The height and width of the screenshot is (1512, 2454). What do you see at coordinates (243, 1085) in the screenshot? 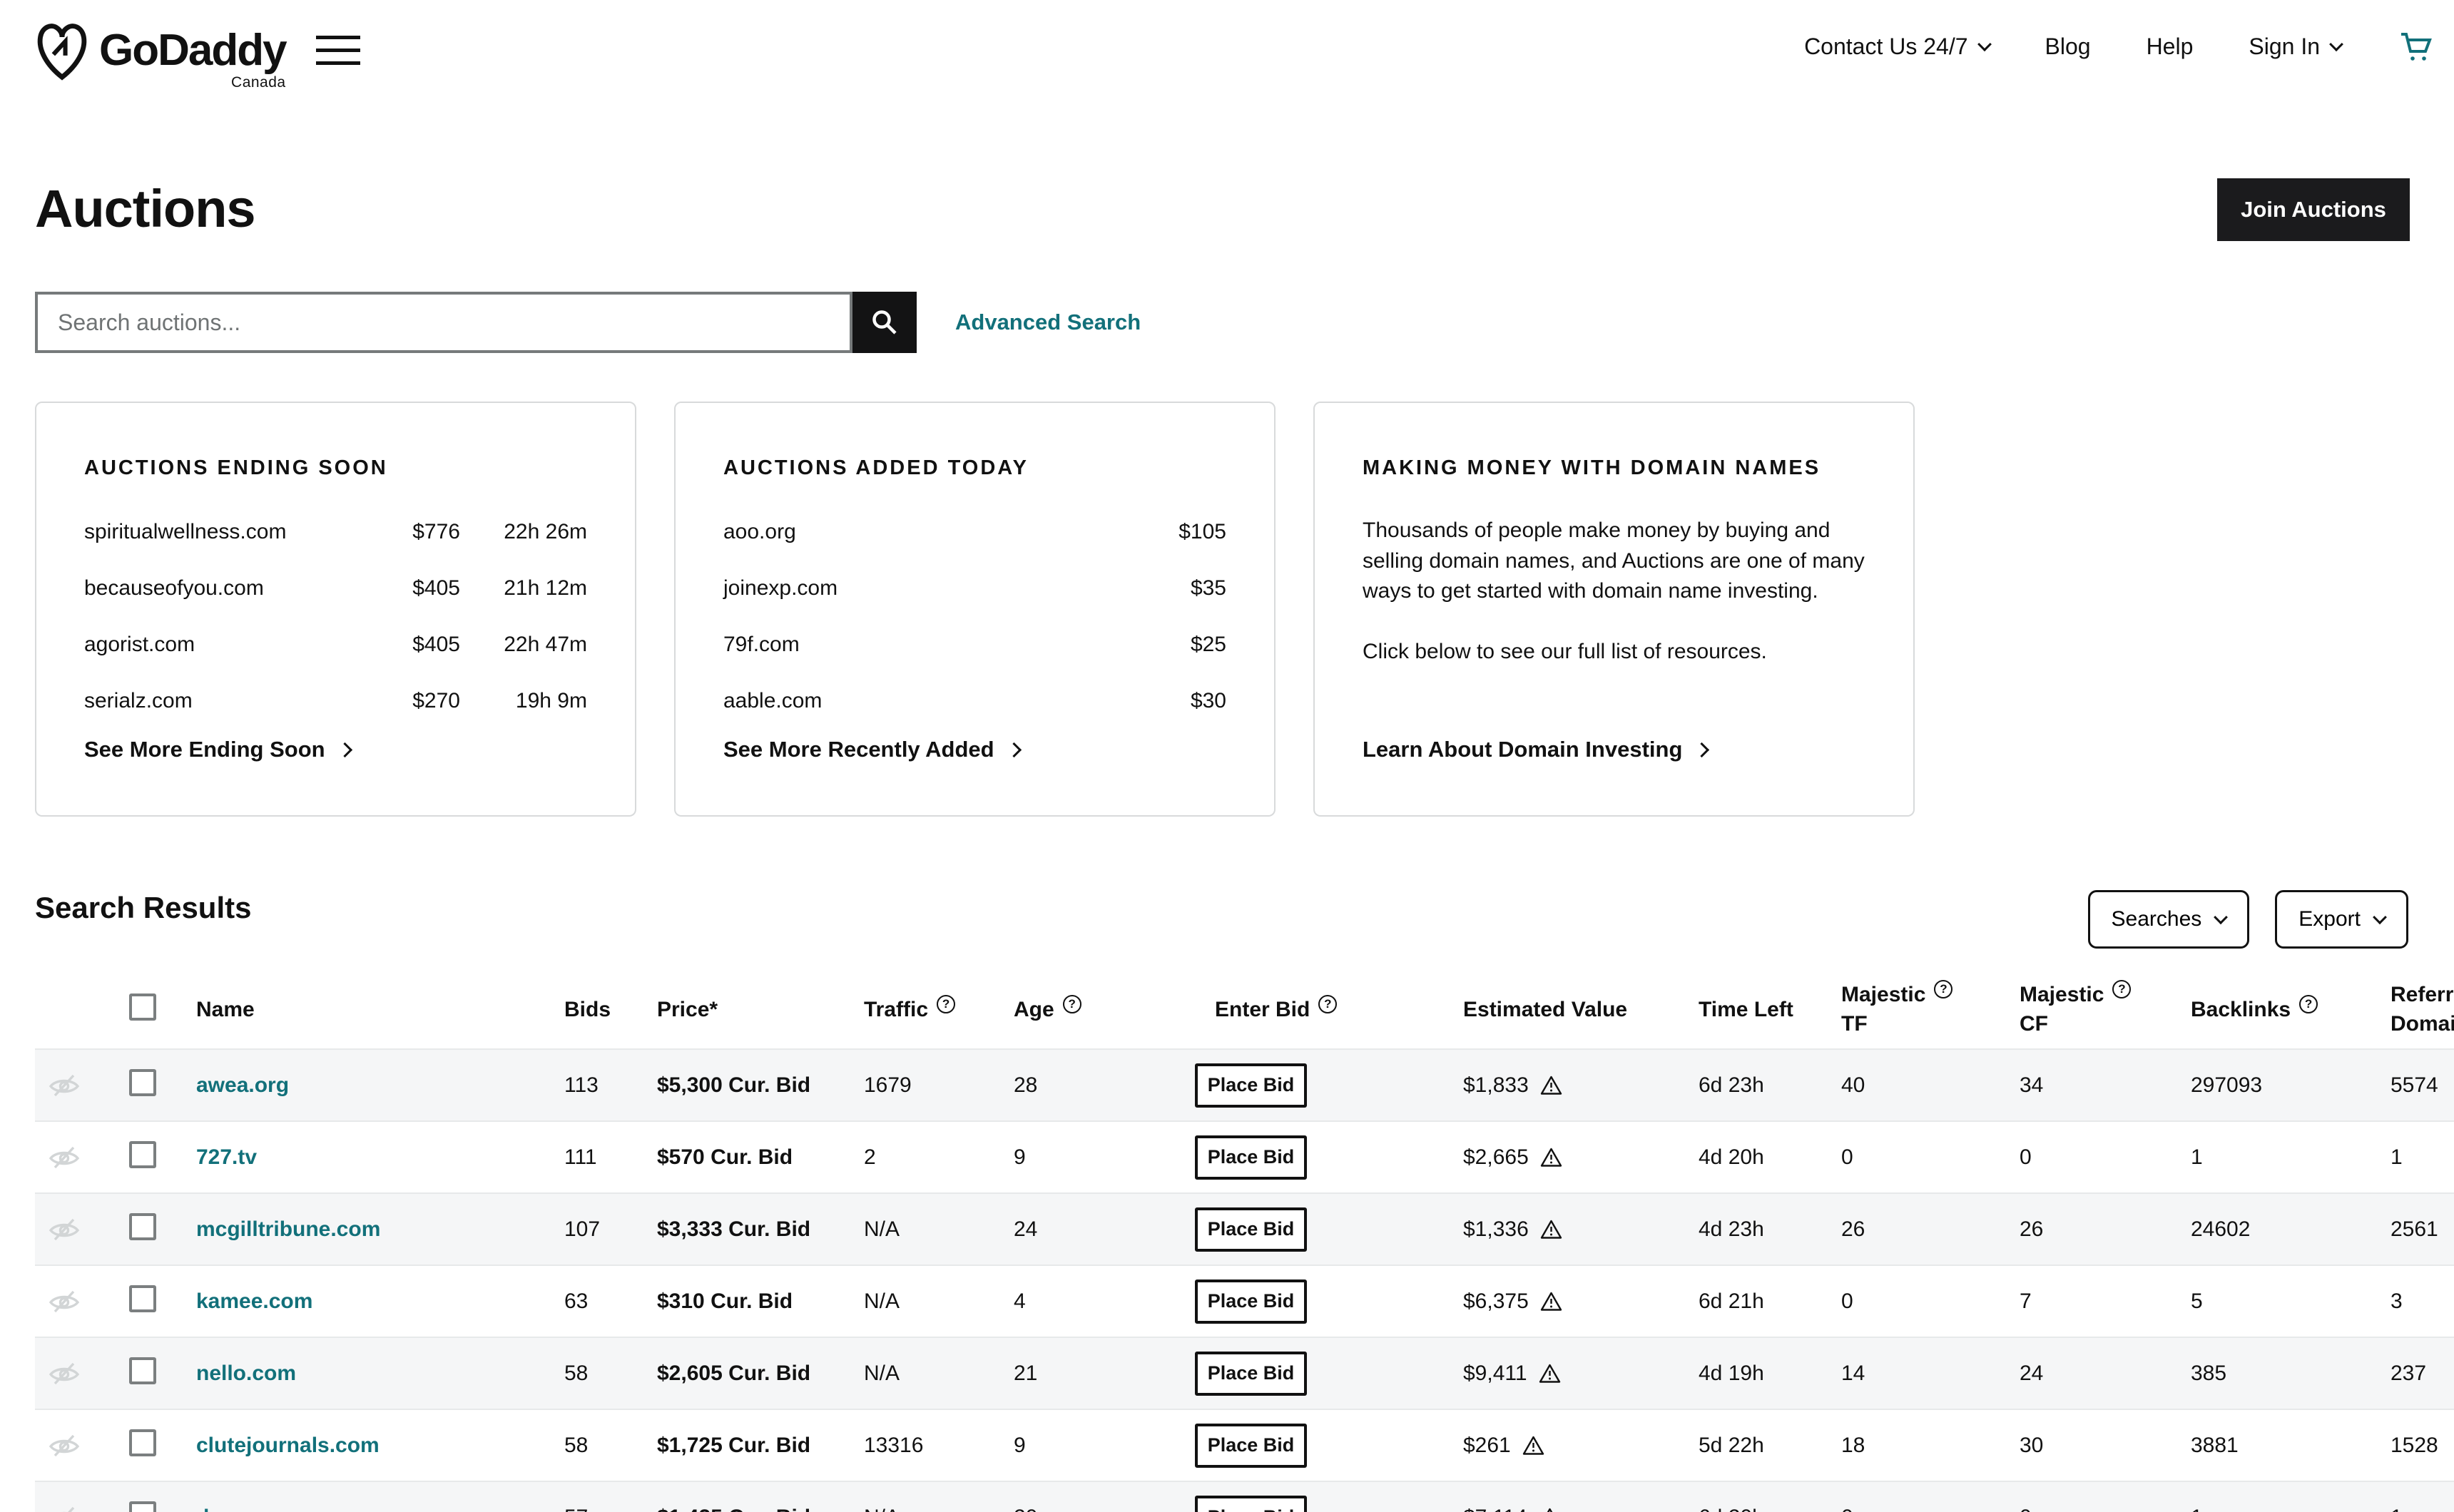
I see `domain-link: awea.org` at bounding box center [243, 1085].